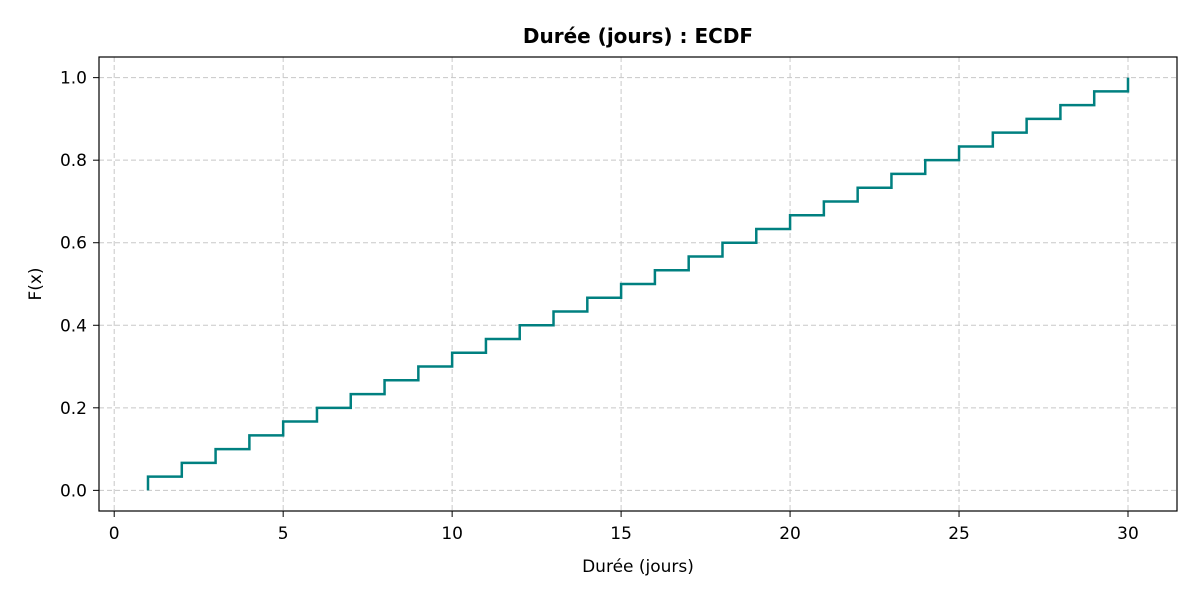 The width and height of the screenshot is (1200, 600). I want to click on x-tick-label: 15, so click(621, 534).